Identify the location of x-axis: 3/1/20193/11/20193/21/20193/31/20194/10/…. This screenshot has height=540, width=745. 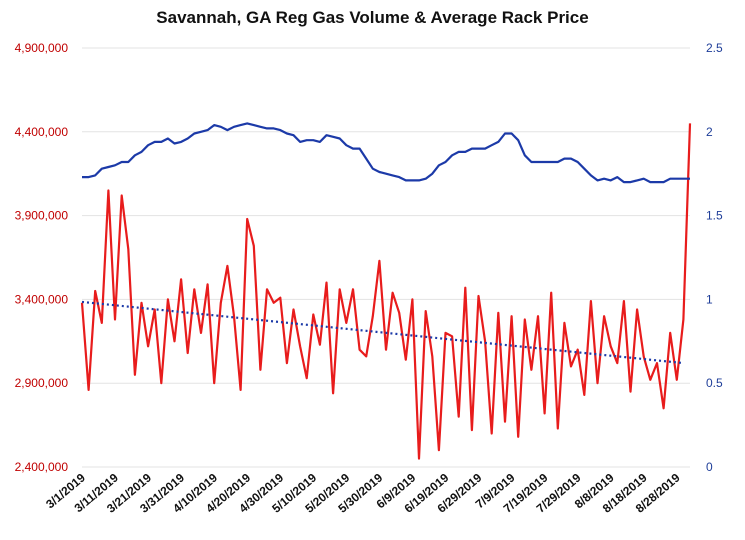
(363, 492).